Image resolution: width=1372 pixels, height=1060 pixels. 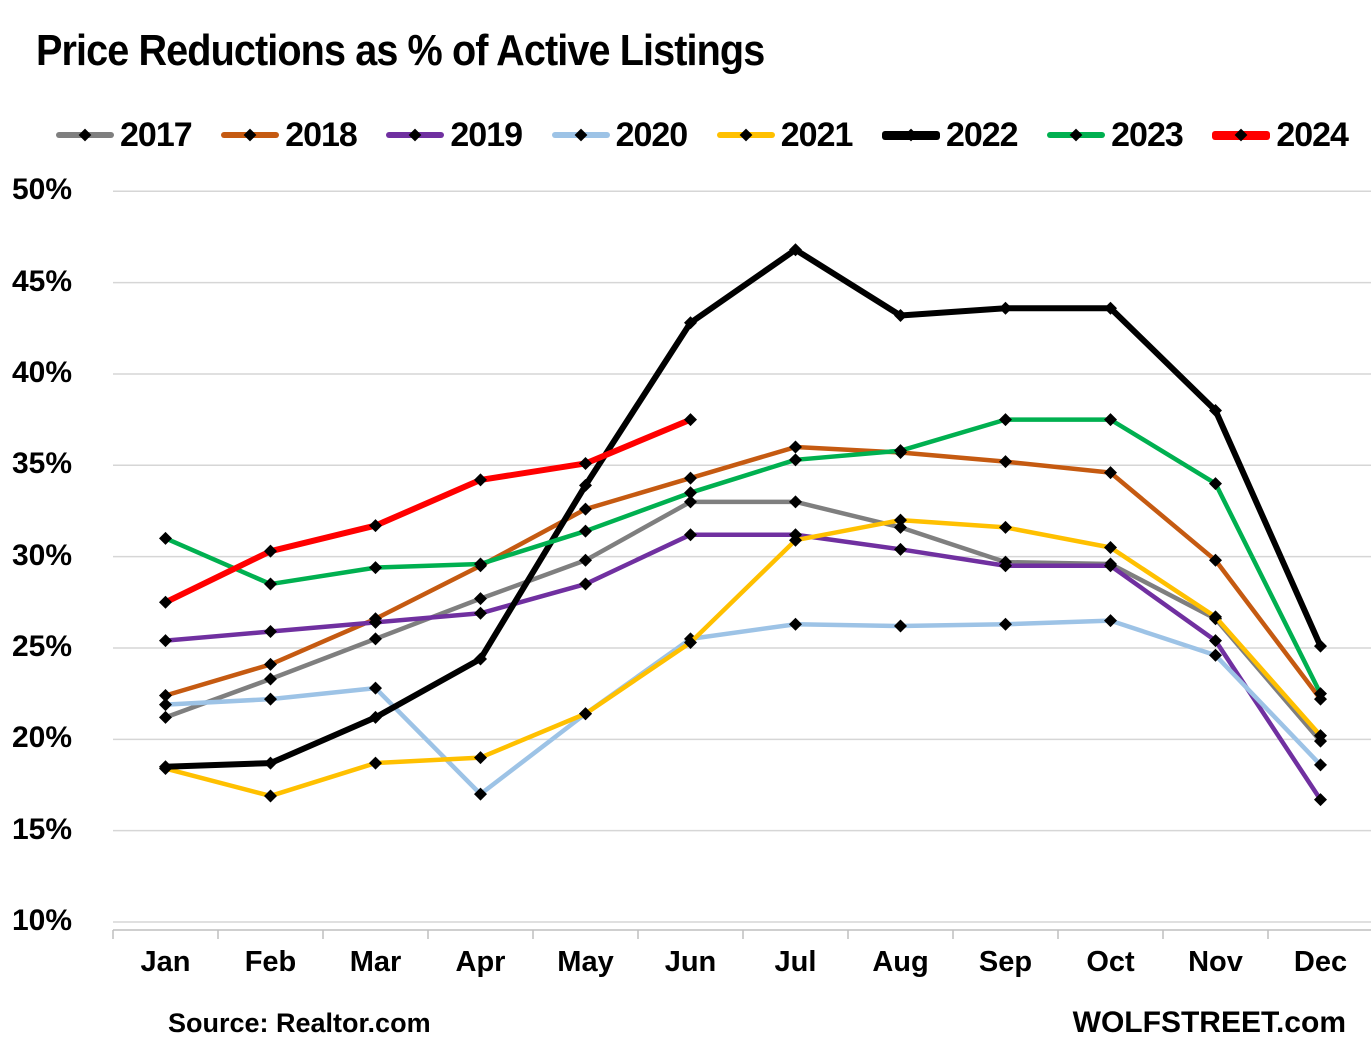 I want to click on x-tick-label: Feb, so click(x=270, y=962).